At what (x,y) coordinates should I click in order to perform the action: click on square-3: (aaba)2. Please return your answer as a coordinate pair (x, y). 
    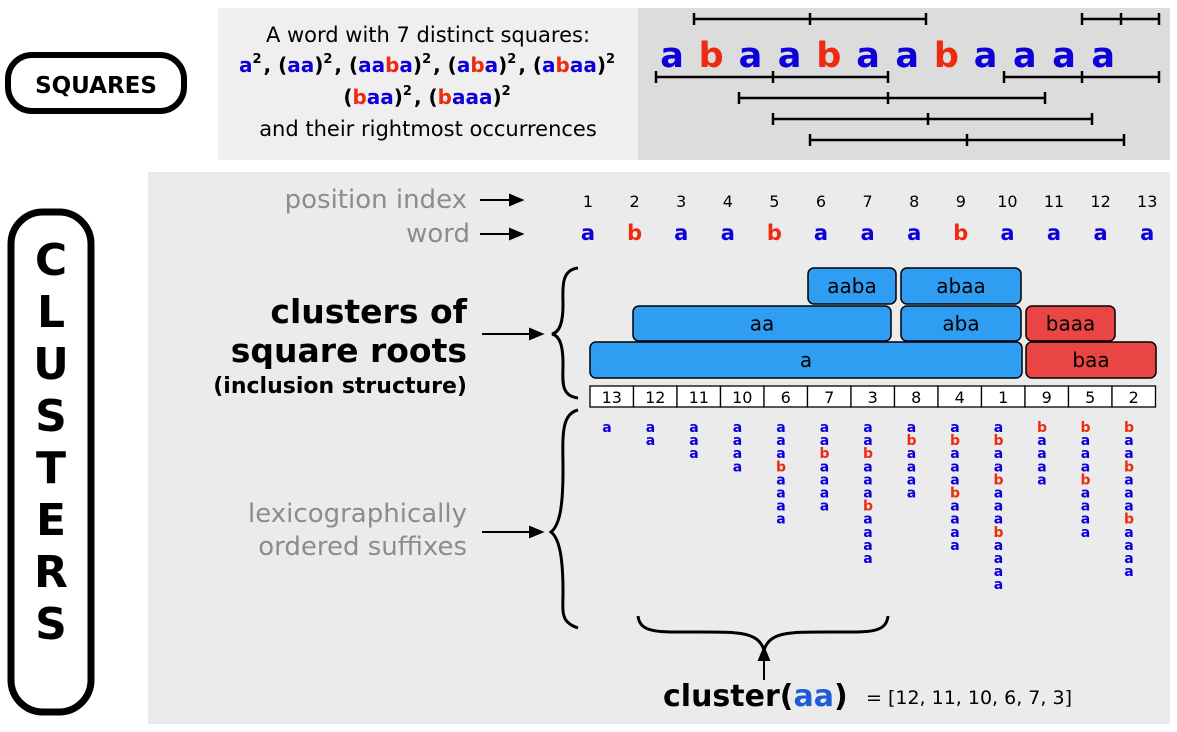
    Looking at the image, I should click on (391, 64).